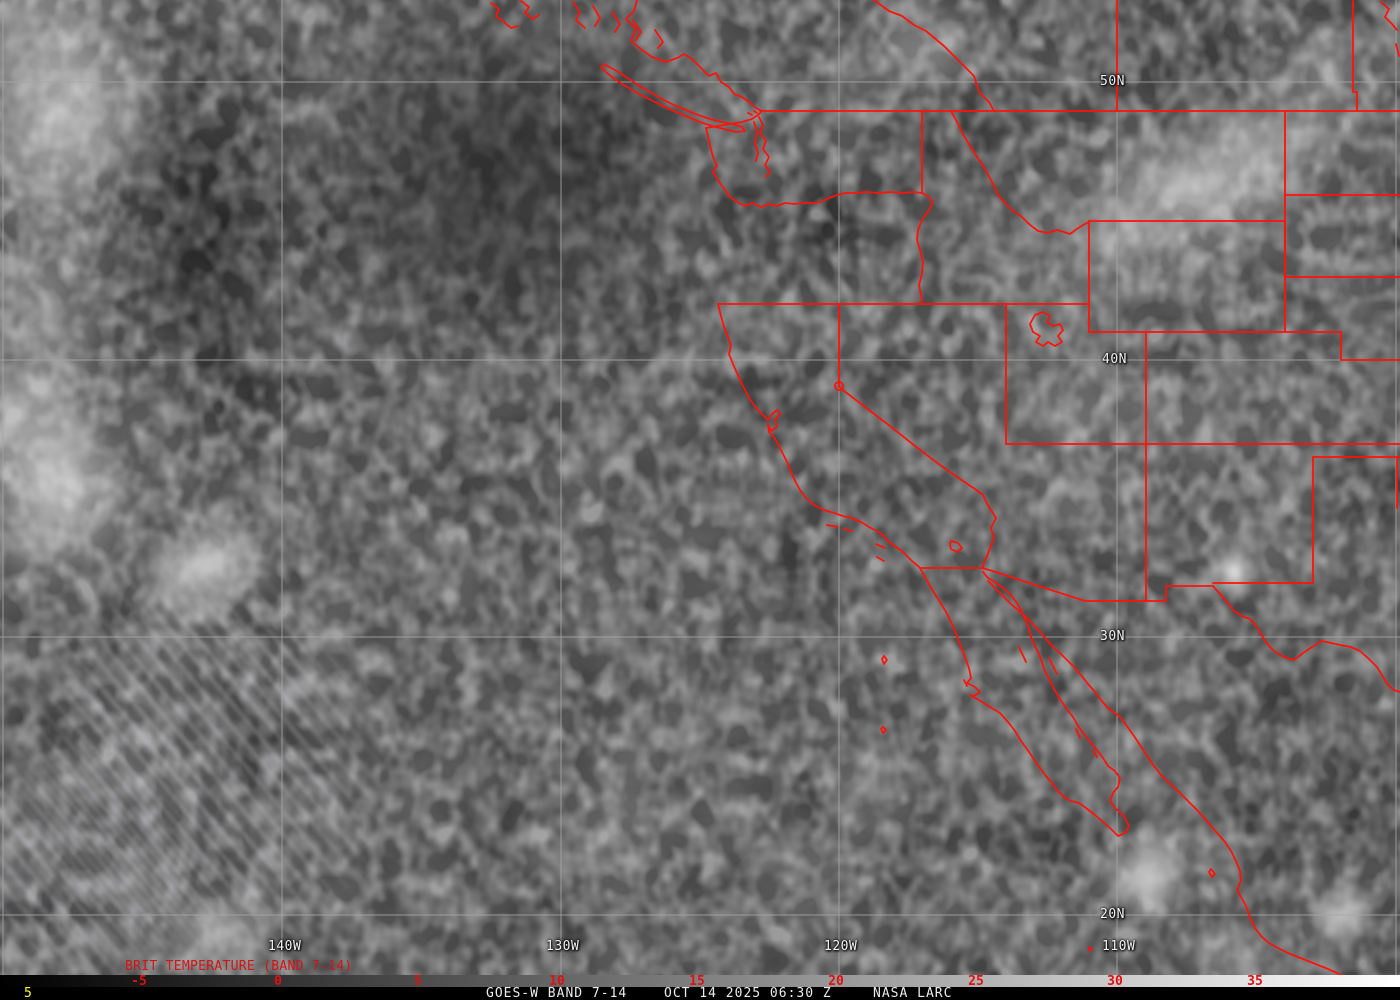 The image size is (1400, 1000). I want to click on colorbar-tick: 15, so click(697, 981).